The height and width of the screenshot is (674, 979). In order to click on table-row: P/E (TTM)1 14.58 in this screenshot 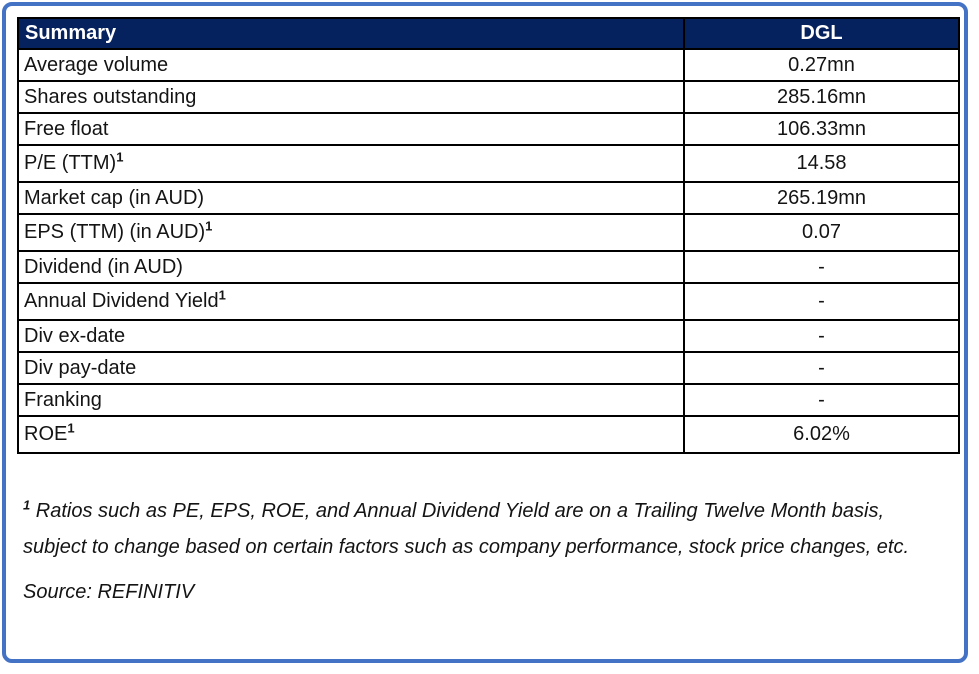, I will do `click(488, 163)`.